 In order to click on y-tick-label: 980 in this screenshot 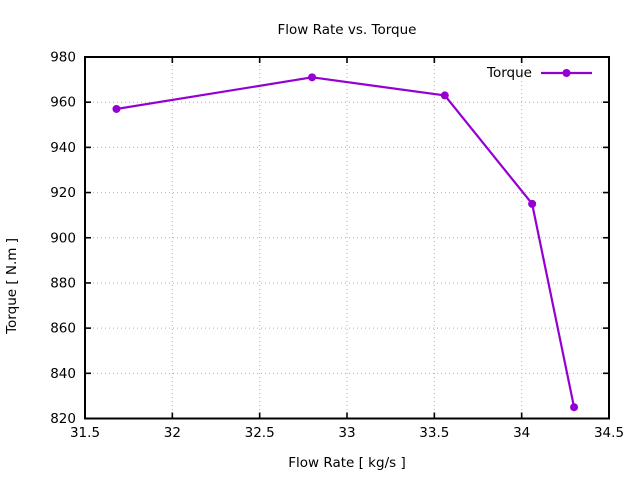, I will do `click(63, 58)`.